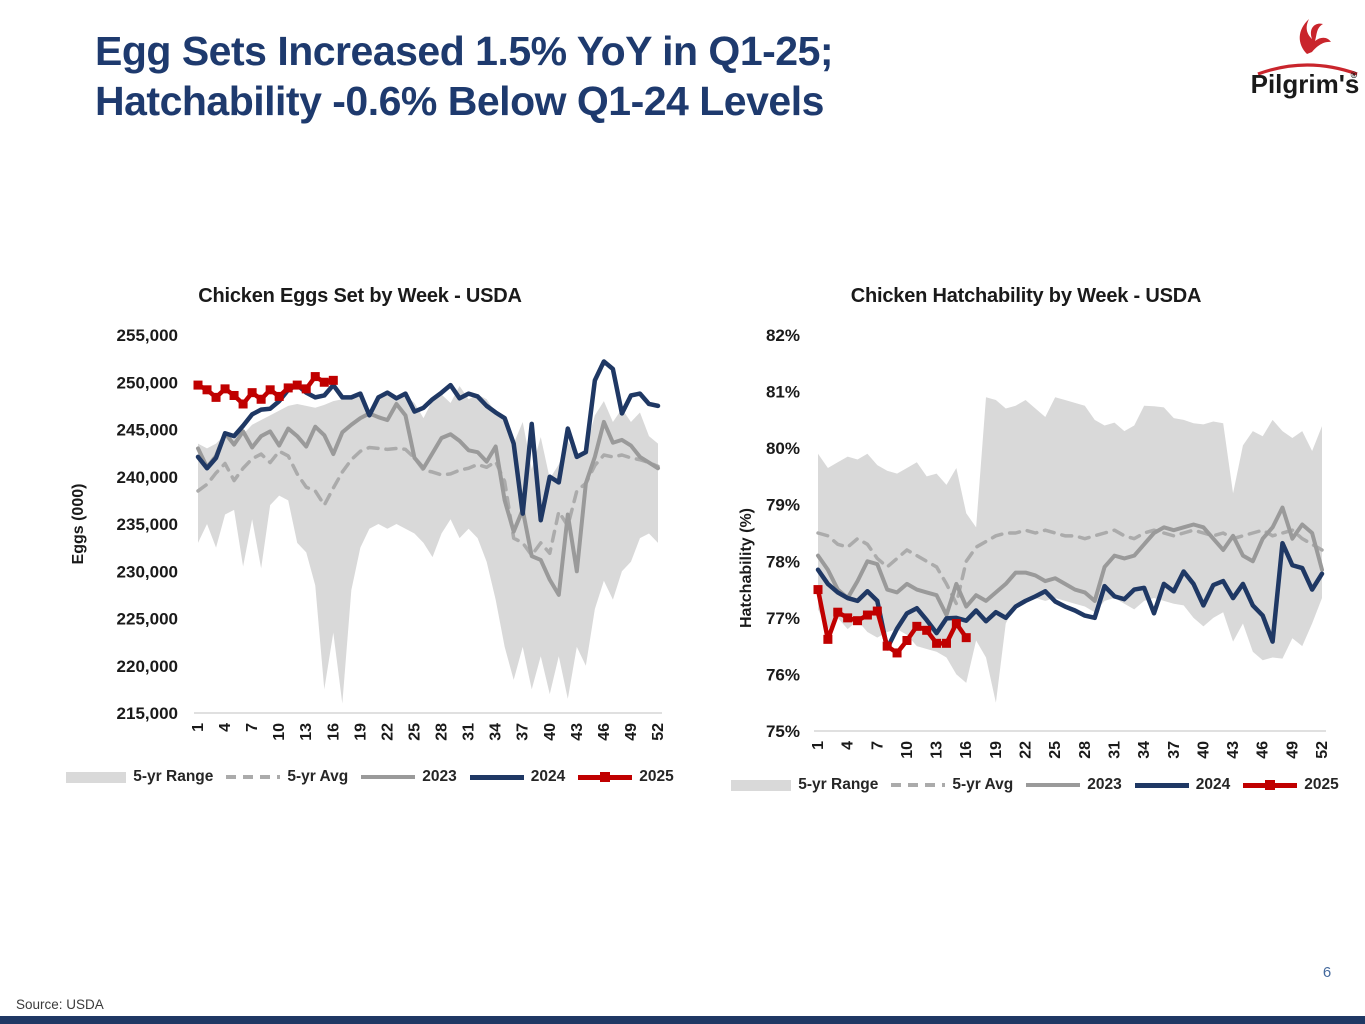 This screenshot has width=1365, height=1024. I want to click on svg-text: 76%, so click(783, 674).